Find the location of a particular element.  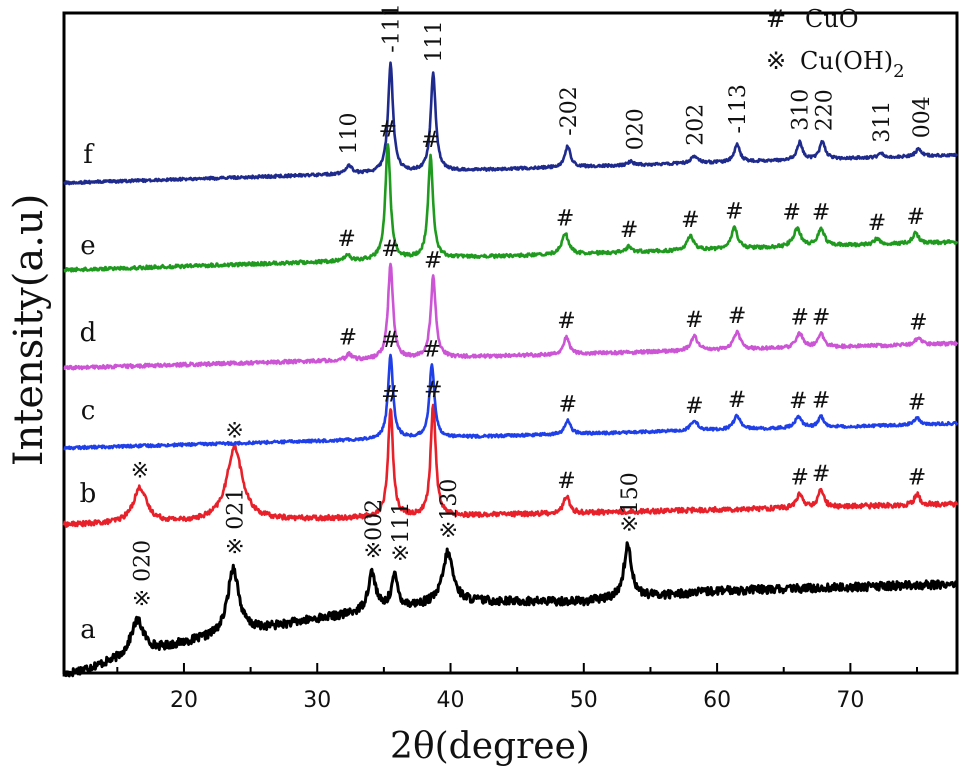

curve-label-f: f is located at coordinates (89, 155).